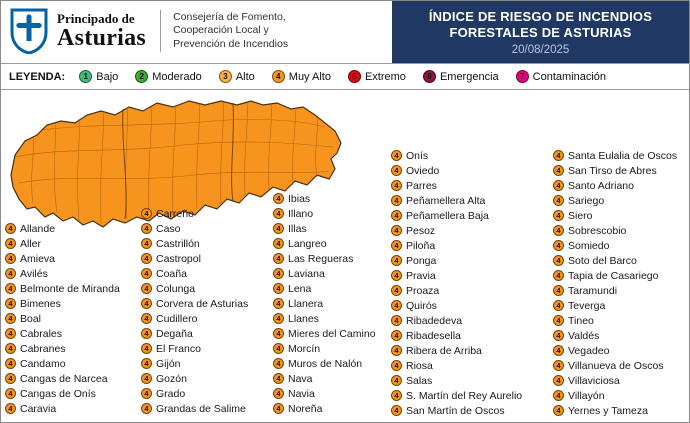  Describe the element at coordinates (332, 318) in the screenshot. I see `municipality-item: 4 Llanes` at that location.